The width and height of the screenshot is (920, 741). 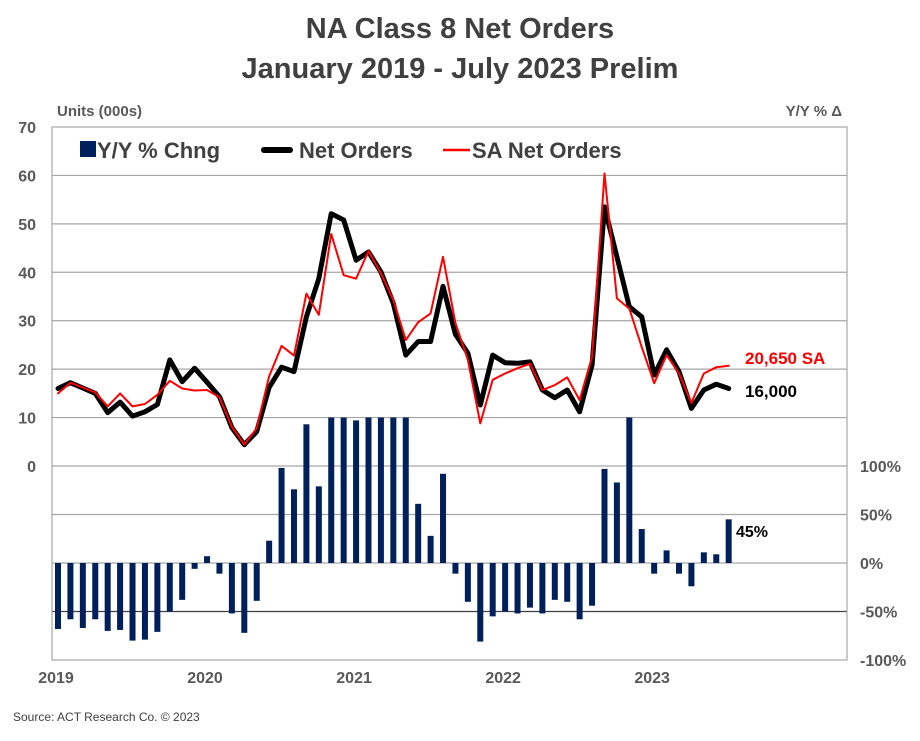 I want to click on legend-label-net: Net Orders, so click(x=356, y=150).